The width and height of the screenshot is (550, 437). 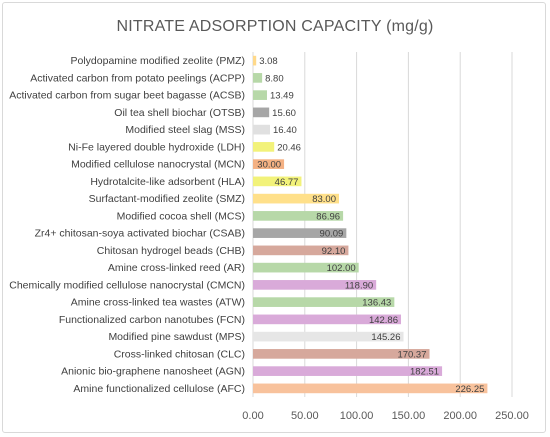 What do you see at coordinates (176, 337) in the screenshot?
I see `category-label: Modified pine sawdust (MPS)` at bounding box center [176, 337].